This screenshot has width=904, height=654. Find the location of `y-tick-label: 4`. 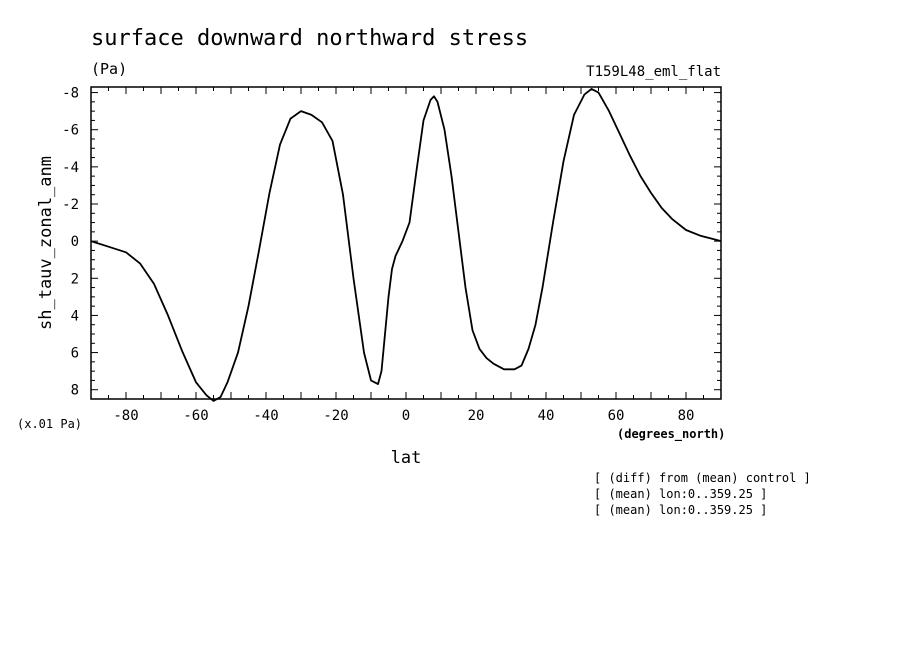

y-tick-label: 4 is located at coordinates (75, 316).